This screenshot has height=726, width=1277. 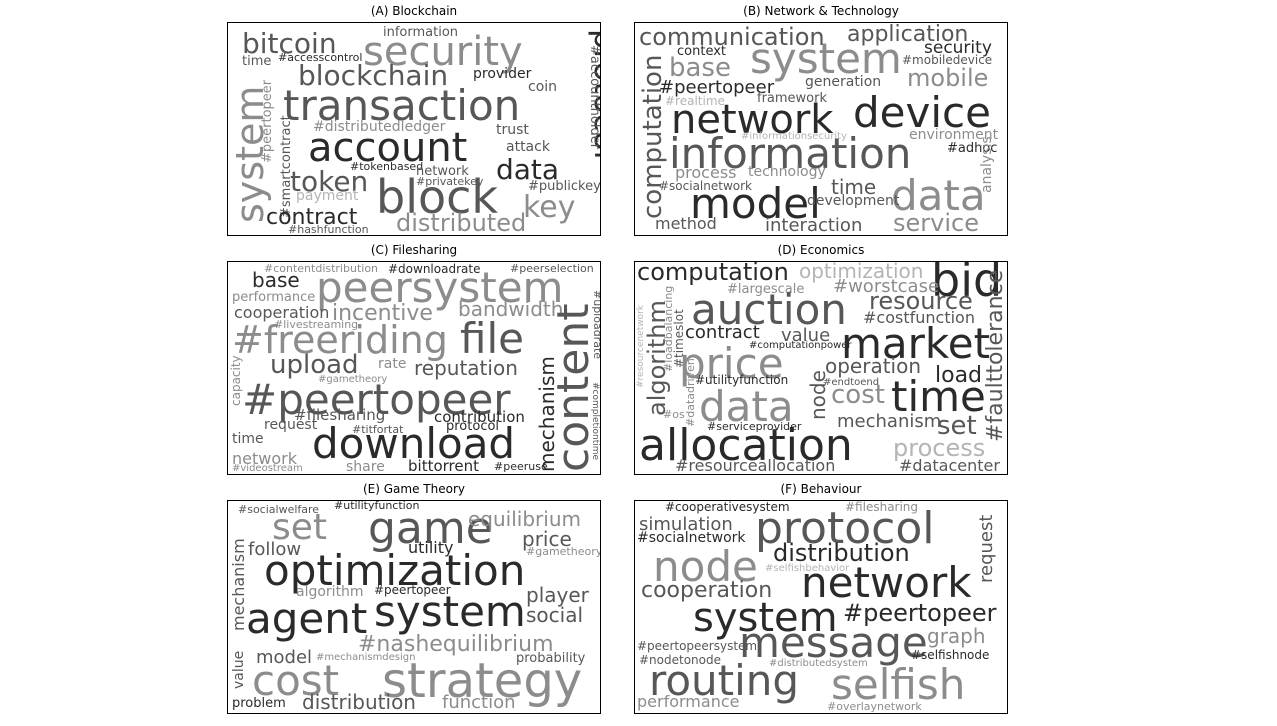 What do you see at coordinates (595, 324) in the screenshot?
I see `cloud-word: #uploadrate` at bounding box center [595, 324].